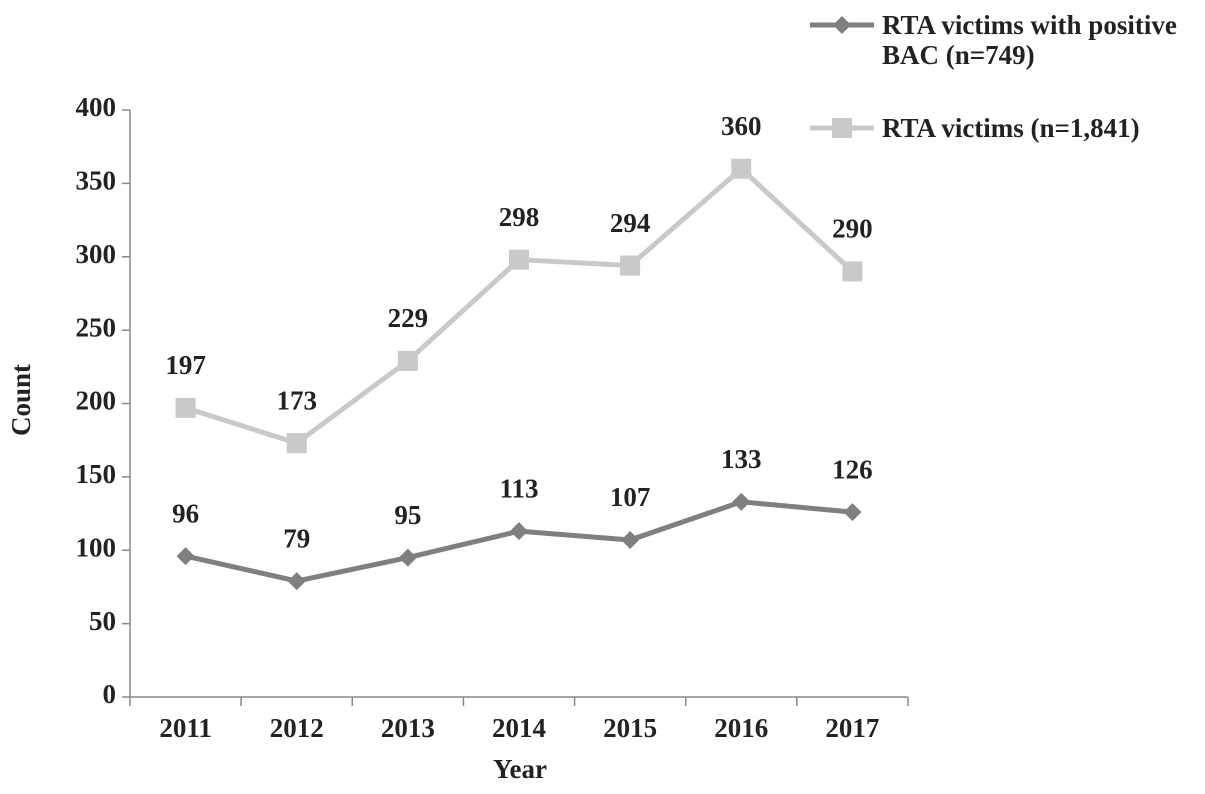 The height and width of the screenshot is (794, 1205). Describe the element at coordinates (96, 254) in the screenshot. I see `y-tick-label: 300` at that location.